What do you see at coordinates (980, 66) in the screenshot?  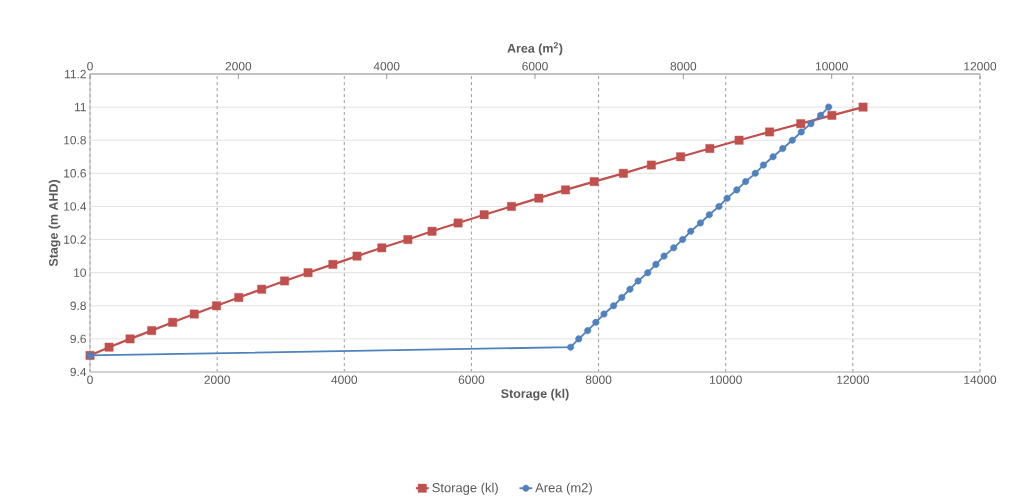 I see `x2-tick-label: 12000` at bounding box center [980, 66].